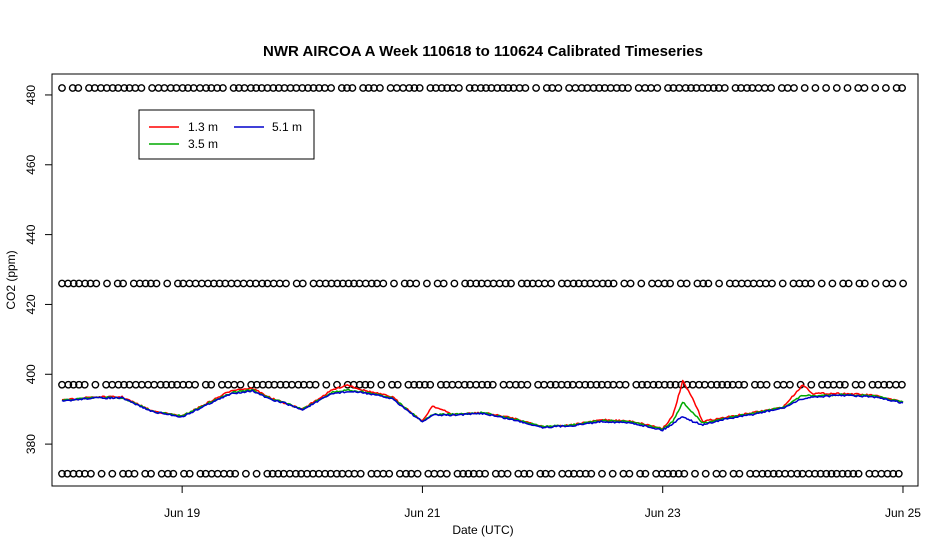 The image size is (936, 540). I want to click on y-tick-label: 420, so click(31, 304).